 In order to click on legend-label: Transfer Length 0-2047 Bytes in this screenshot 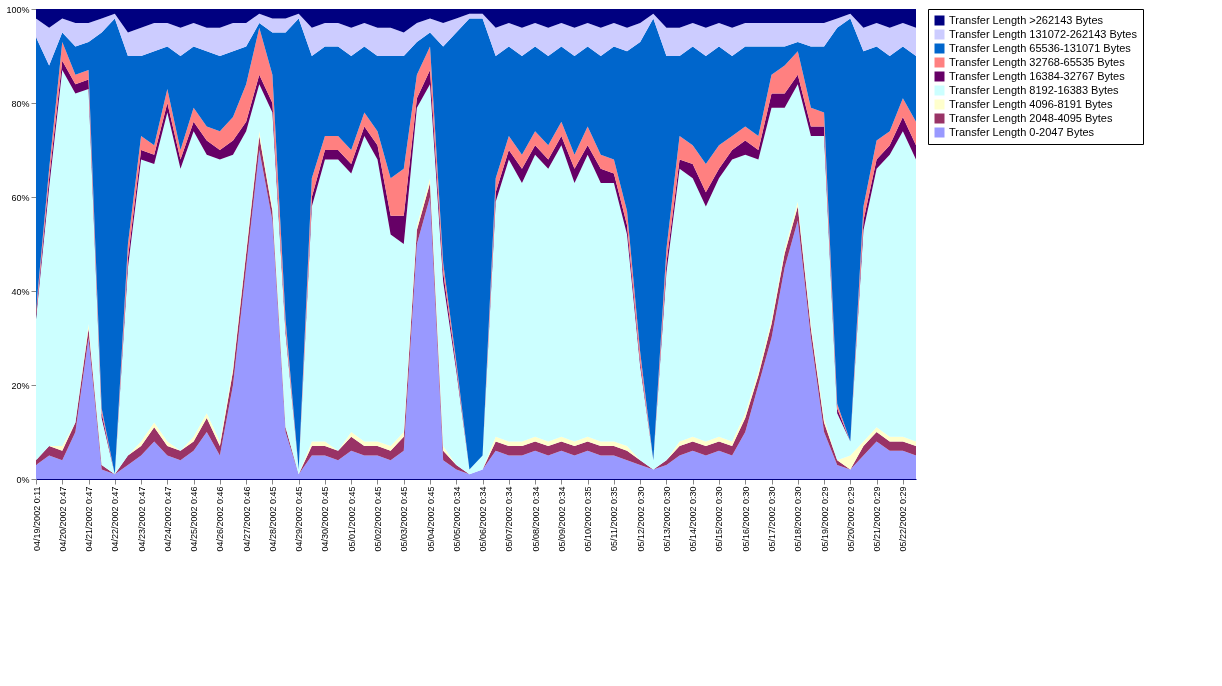, I will do `click(1022, 131)`.